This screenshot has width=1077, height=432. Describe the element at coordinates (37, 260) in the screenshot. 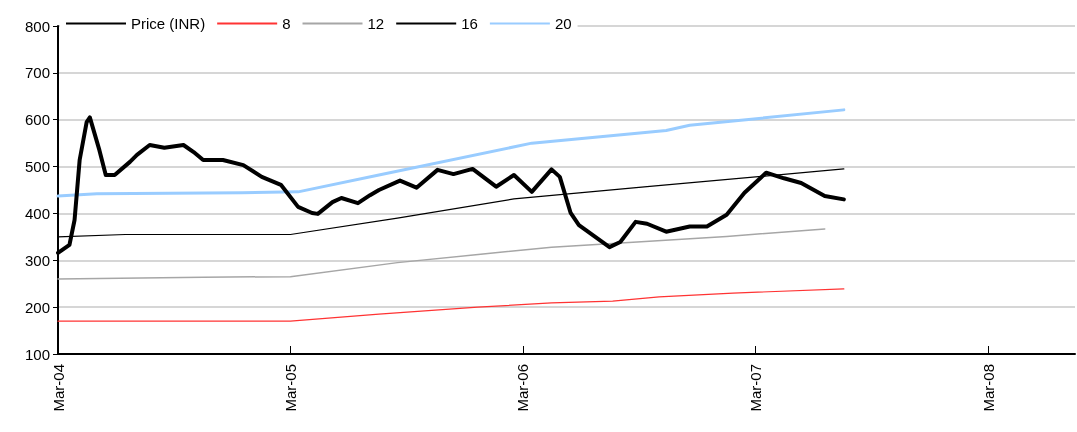

I see `y-tick-label: 300` at that location.